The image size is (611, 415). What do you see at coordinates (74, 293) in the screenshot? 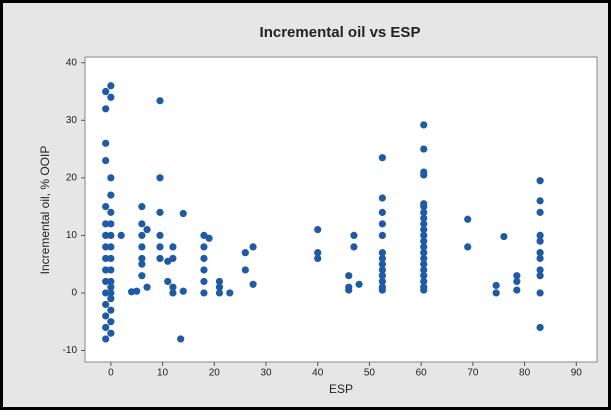
I see `y-tick-label: 0` at bounding box center [74, 293].